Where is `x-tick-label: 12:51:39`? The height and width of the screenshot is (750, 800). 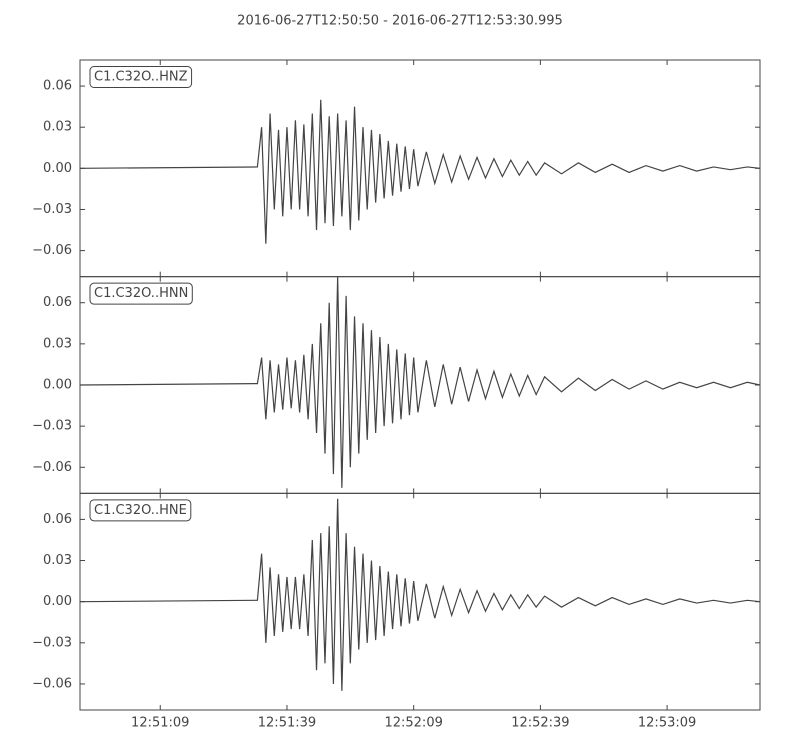 x-tick-label: 12:51:39 is located at coordinates (287, 723).